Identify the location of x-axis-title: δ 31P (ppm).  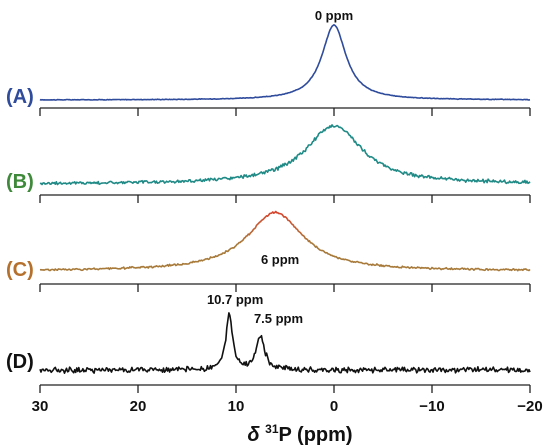
(299, 434).